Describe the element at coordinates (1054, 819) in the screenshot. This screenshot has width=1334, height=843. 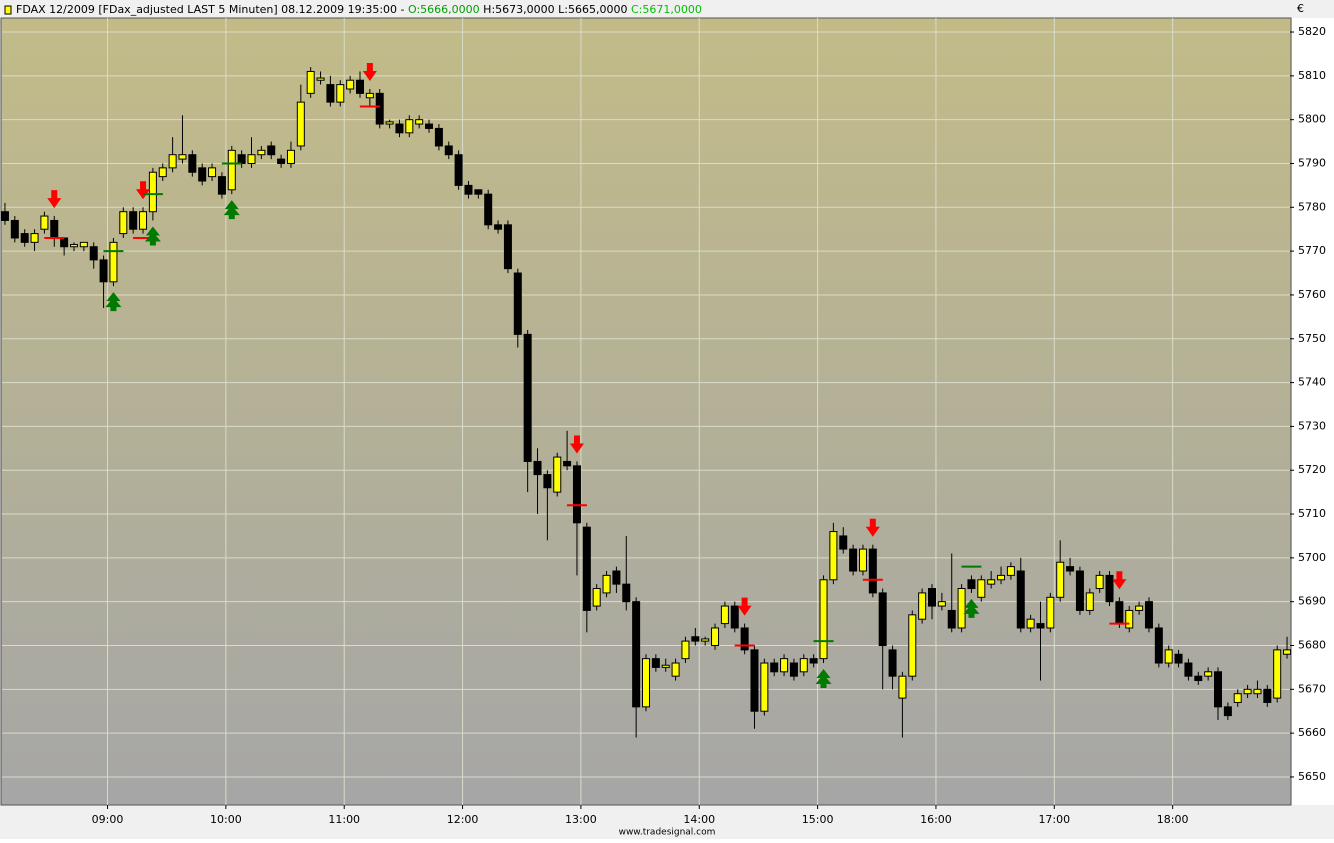
I see `x-tick-label: 17:00` at that location.